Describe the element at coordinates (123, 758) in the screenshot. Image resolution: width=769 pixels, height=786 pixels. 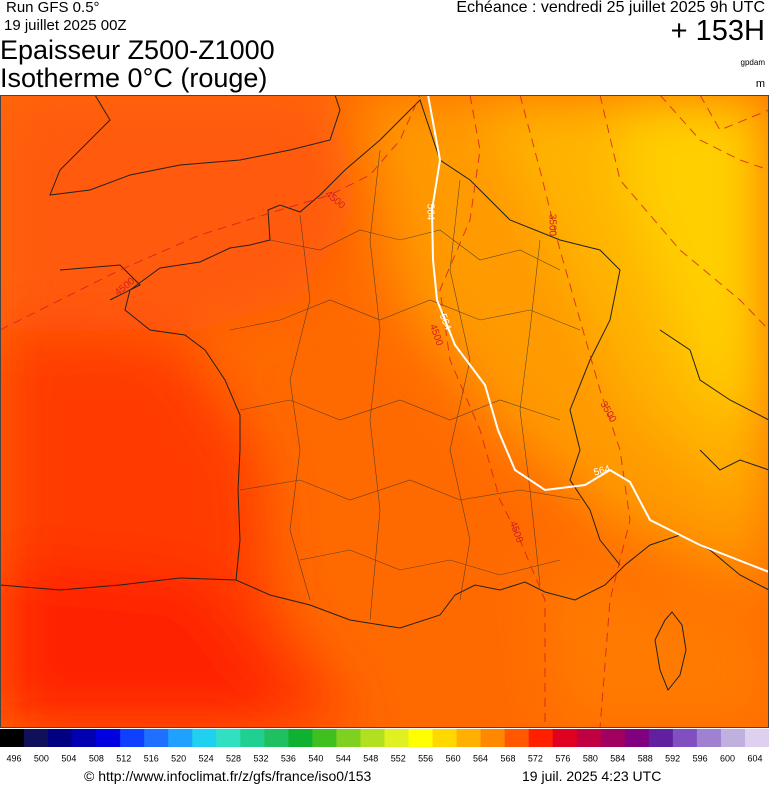
I see `legend-label: 512` at that location.